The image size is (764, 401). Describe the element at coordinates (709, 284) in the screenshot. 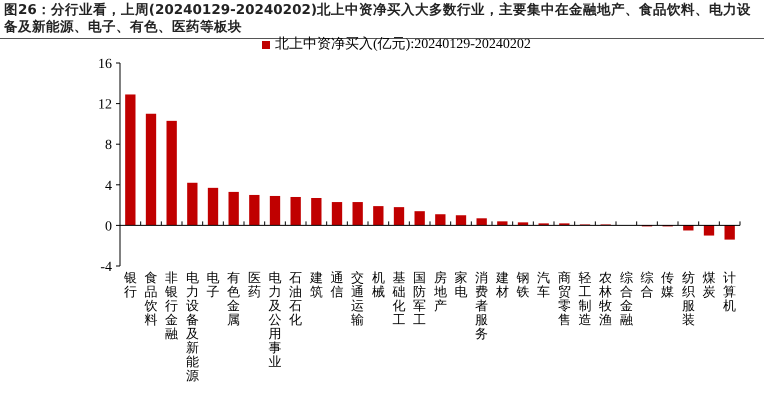

I see `x-tick-label: 煤炭` at that location.